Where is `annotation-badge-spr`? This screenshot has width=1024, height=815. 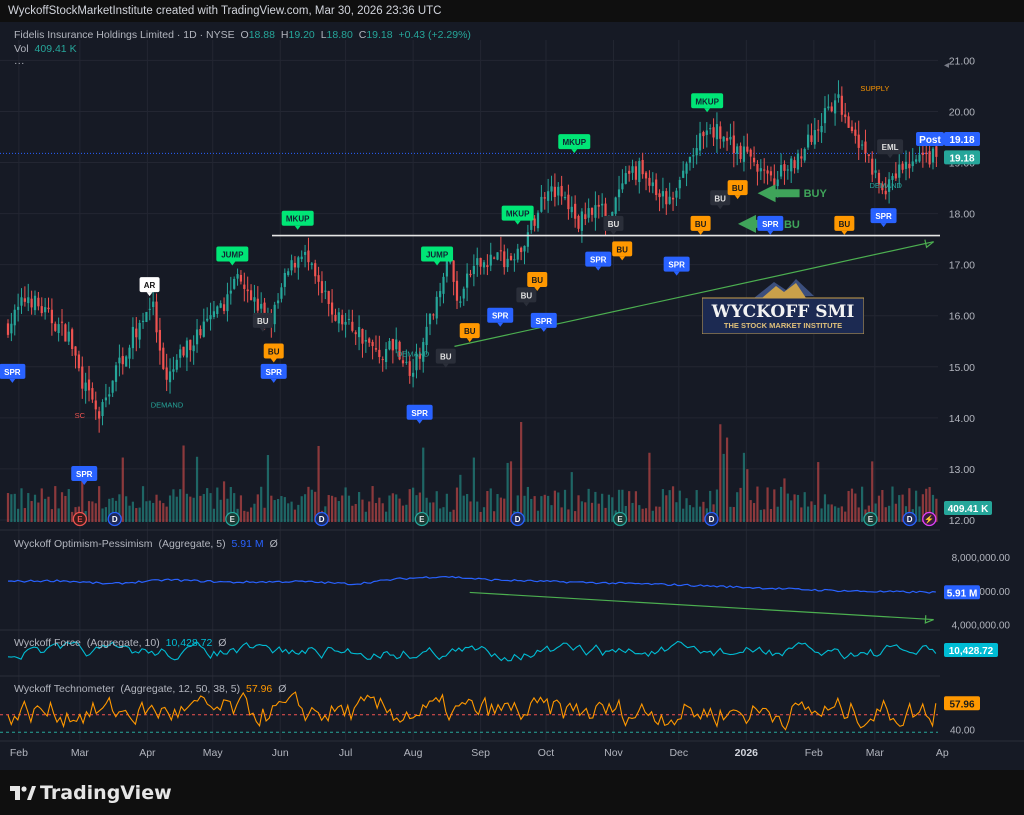 annotation-badge-spr is located at coordinates (770, 223).